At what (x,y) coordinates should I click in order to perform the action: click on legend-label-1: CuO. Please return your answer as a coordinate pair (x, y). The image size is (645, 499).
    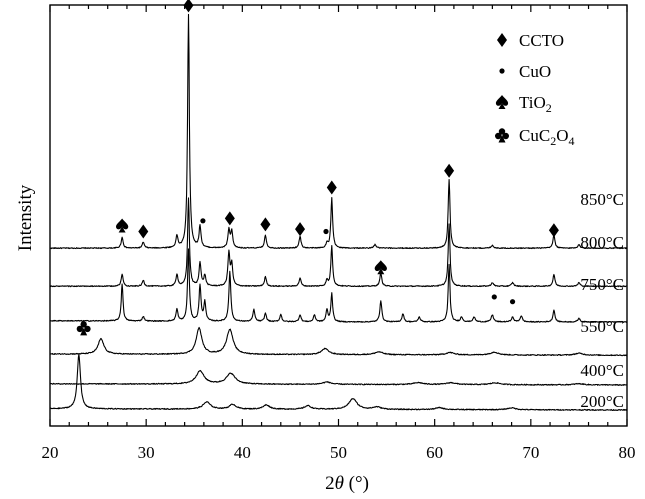
    Looking at the image, I should click on (535, 71).